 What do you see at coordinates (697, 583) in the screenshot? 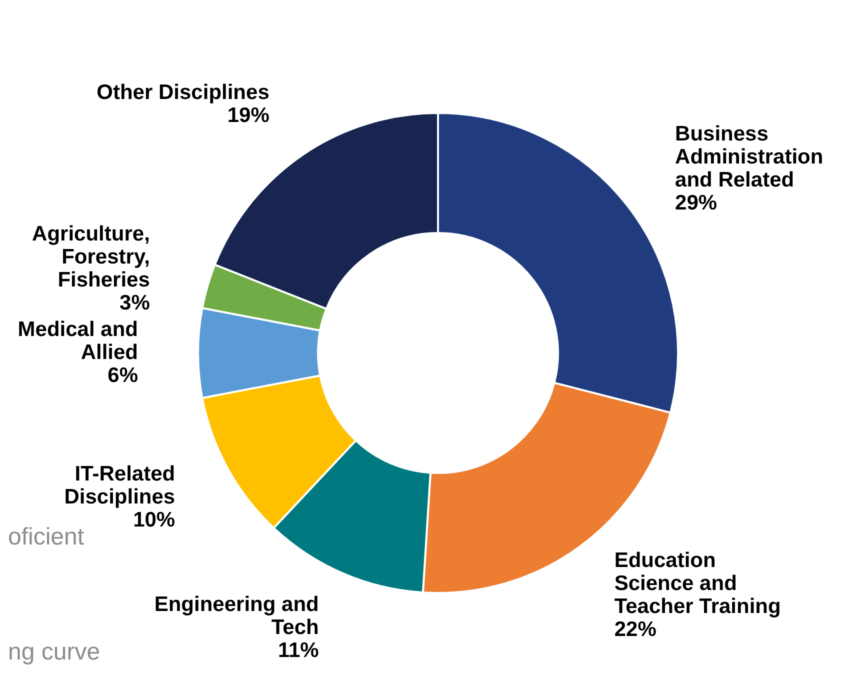
I see `slice-label: Education Science and Teacher Training` at bounding box center [697, 583].